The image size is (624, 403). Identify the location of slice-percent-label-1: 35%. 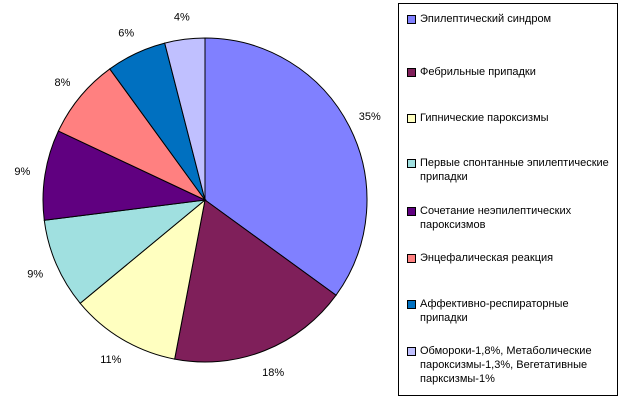
(370, 117).